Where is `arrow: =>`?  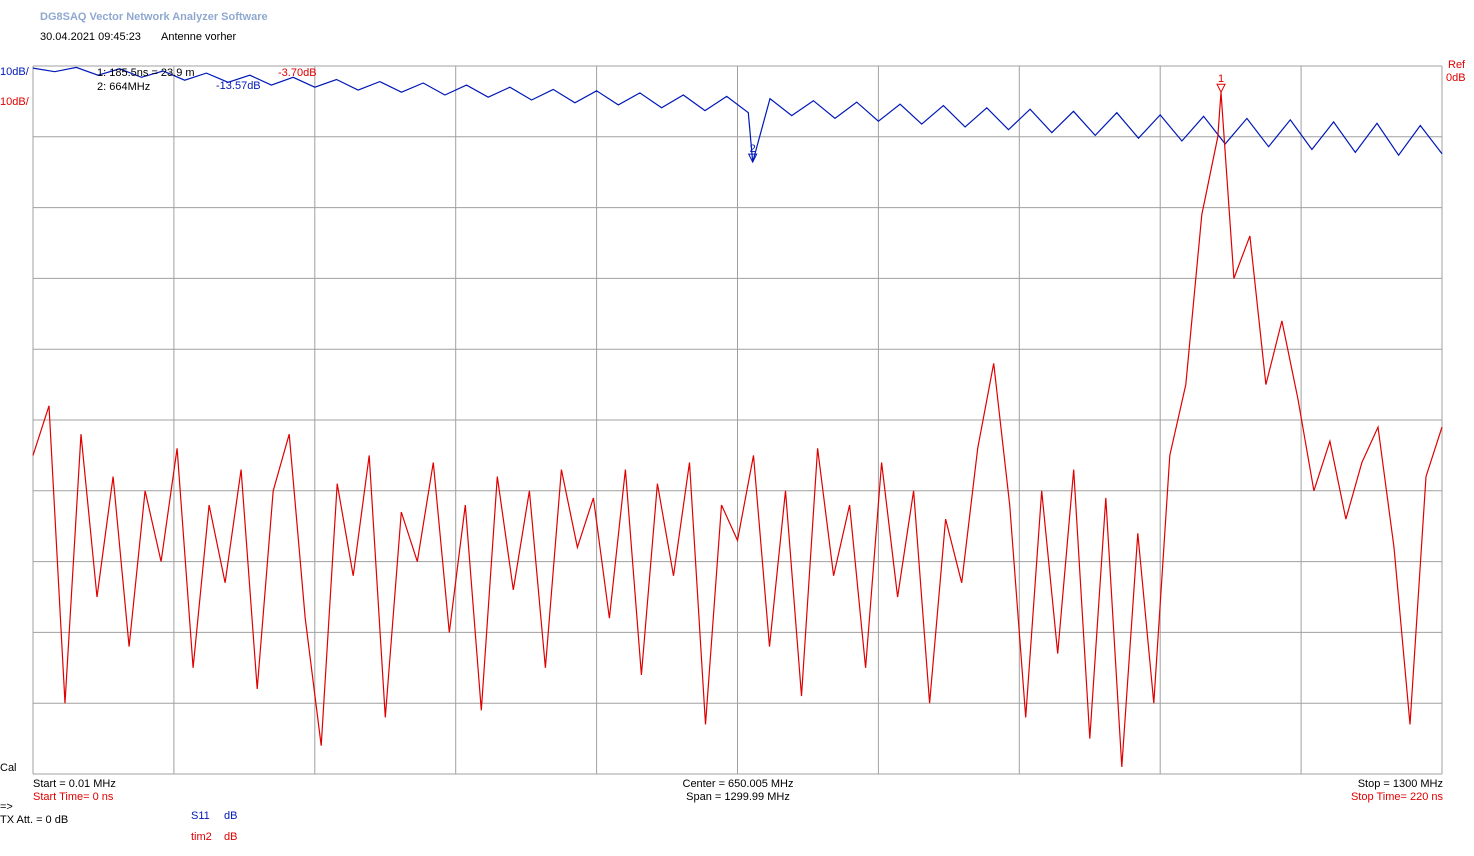 arrow: => is located at coordinates (6, 807).